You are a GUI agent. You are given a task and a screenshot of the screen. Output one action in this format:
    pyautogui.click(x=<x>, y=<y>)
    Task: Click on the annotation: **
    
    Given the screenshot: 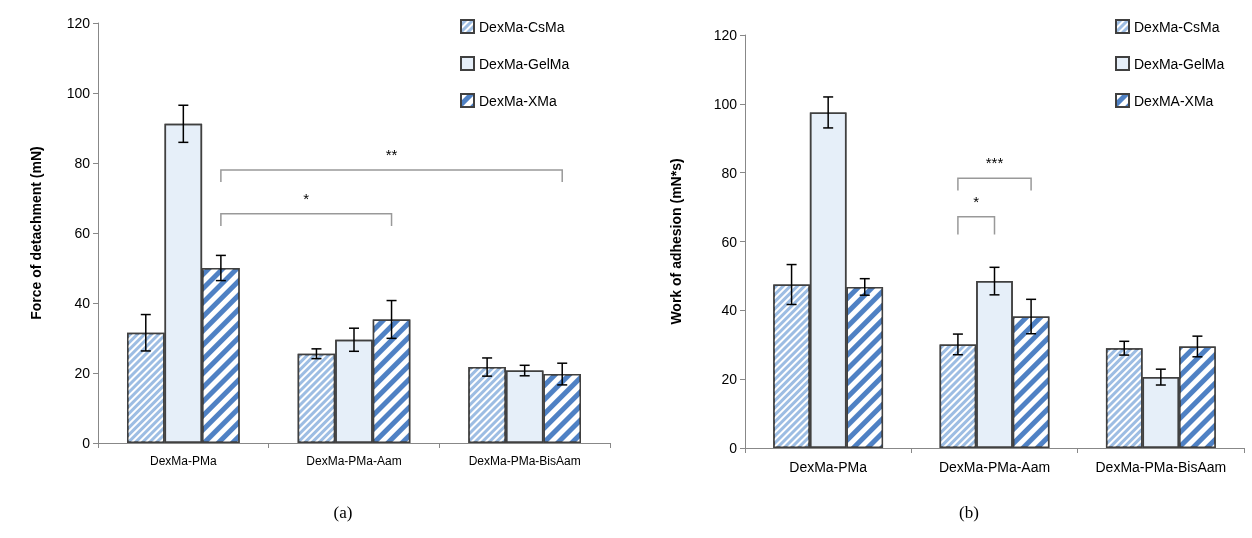 What is the action you would take?
    pyautogui.click(x=391, y=154)
    